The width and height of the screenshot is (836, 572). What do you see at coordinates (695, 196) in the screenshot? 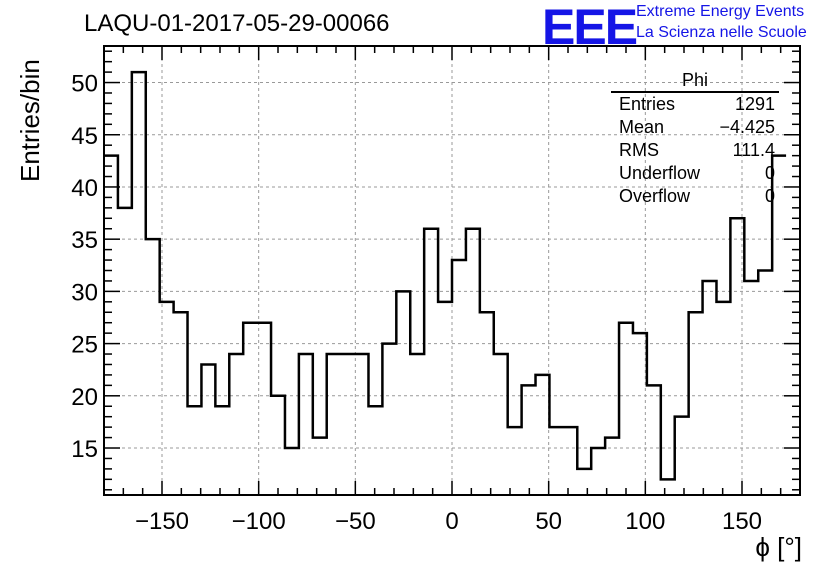
I see `stats-row-overflow: Overflow 0` at bounding box center [695, 196].